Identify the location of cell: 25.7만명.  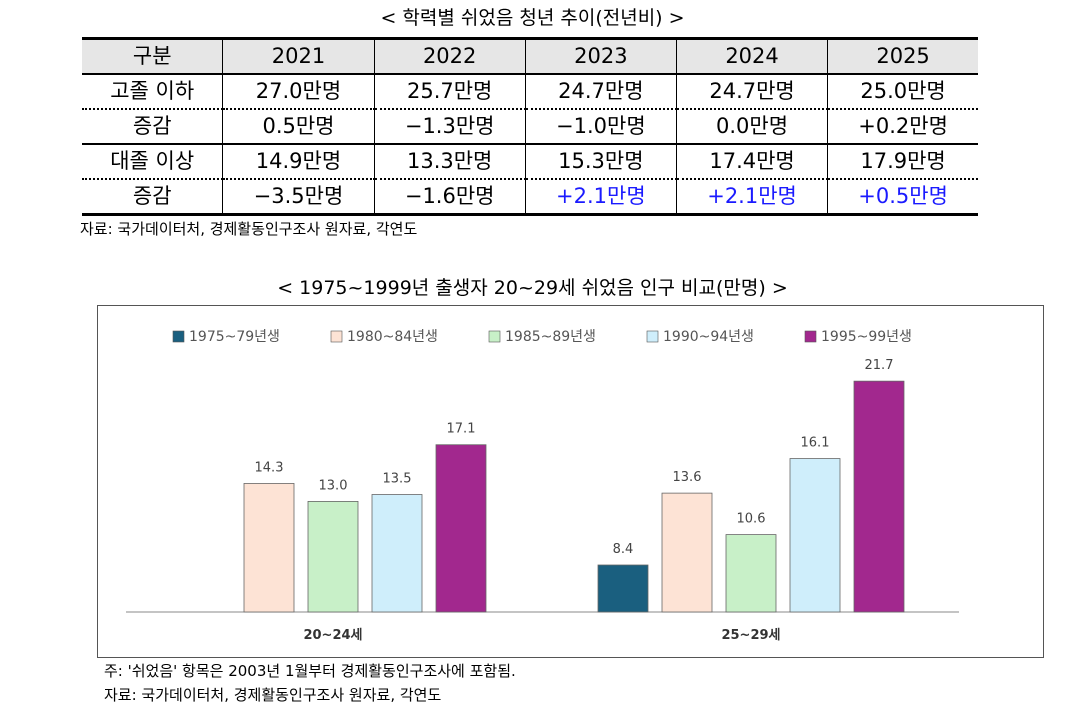
(449, 91).